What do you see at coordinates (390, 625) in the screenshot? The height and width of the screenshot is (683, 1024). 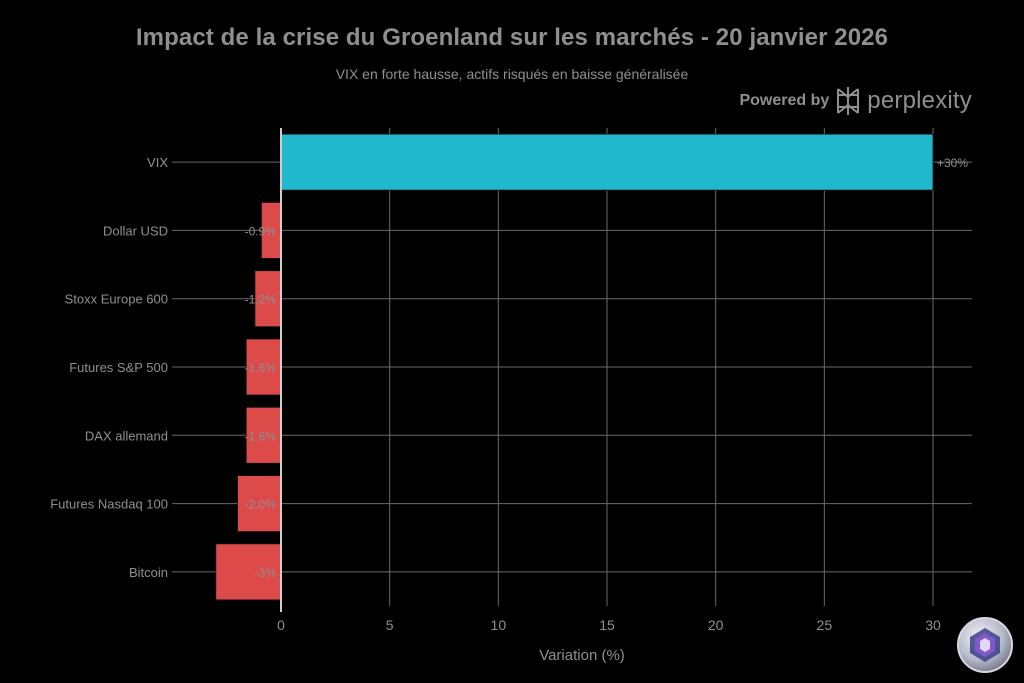 I see `x-tick-label: 5` at bounding box center [390, 625].